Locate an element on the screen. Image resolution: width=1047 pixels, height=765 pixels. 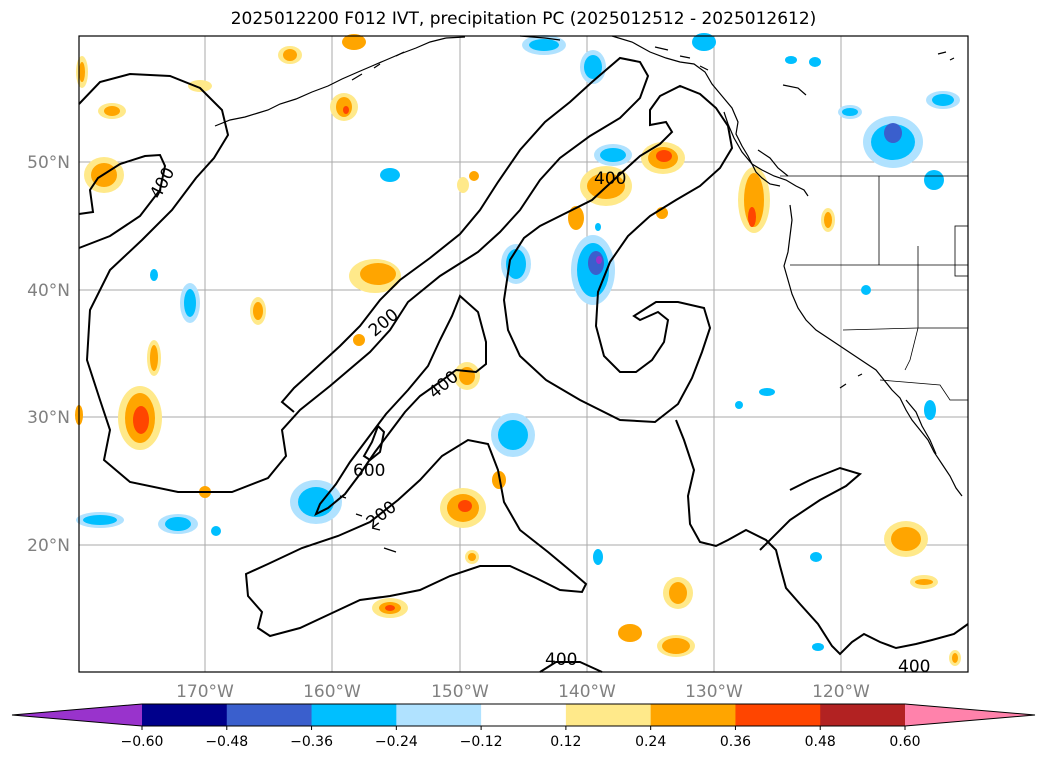
lon-label: 150°W is located at coordinates (460, 692).